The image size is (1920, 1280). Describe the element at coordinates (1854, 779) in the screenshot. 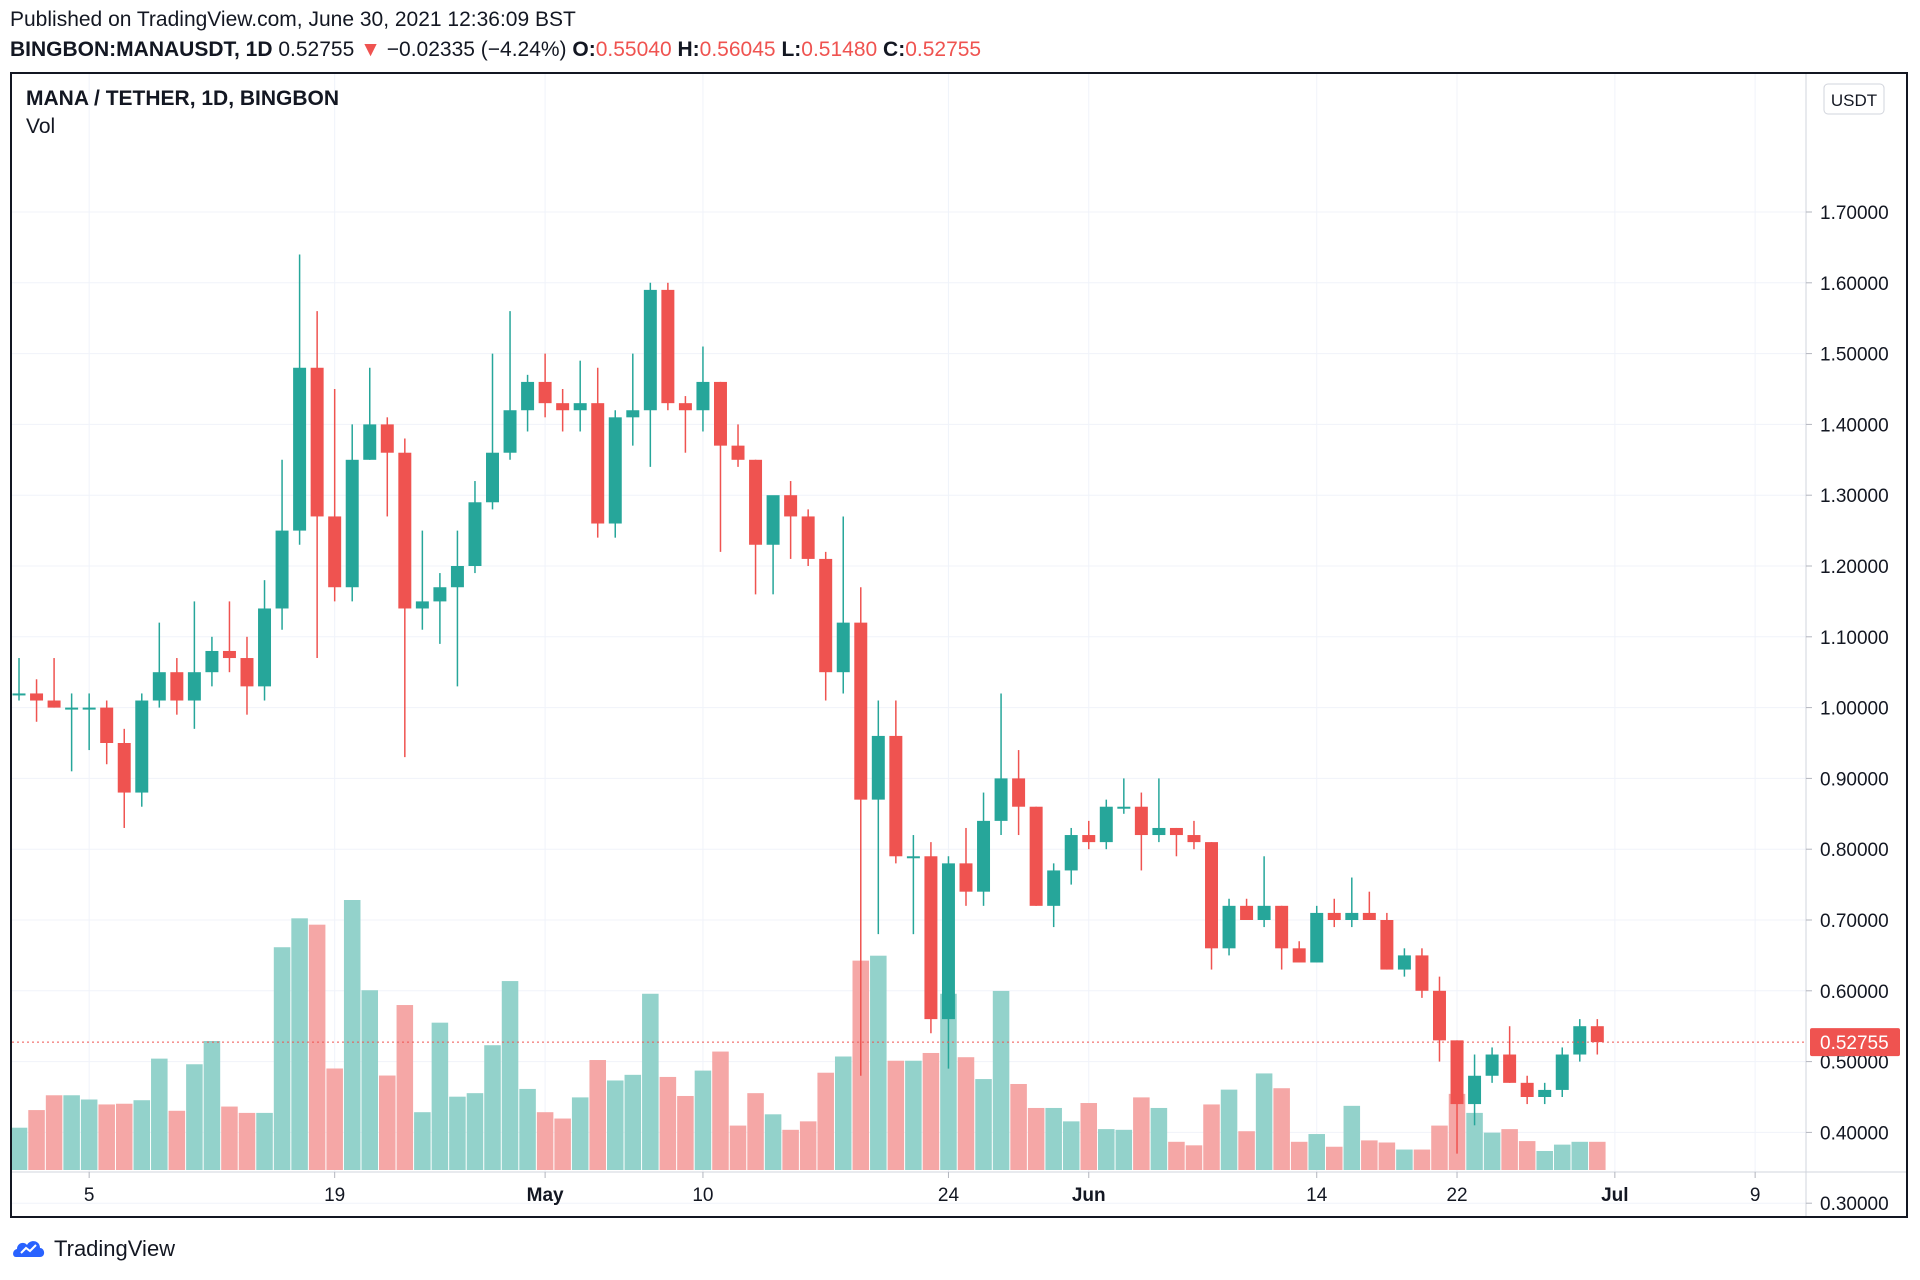

I see `price-tick-label: 0.90000` at that location.